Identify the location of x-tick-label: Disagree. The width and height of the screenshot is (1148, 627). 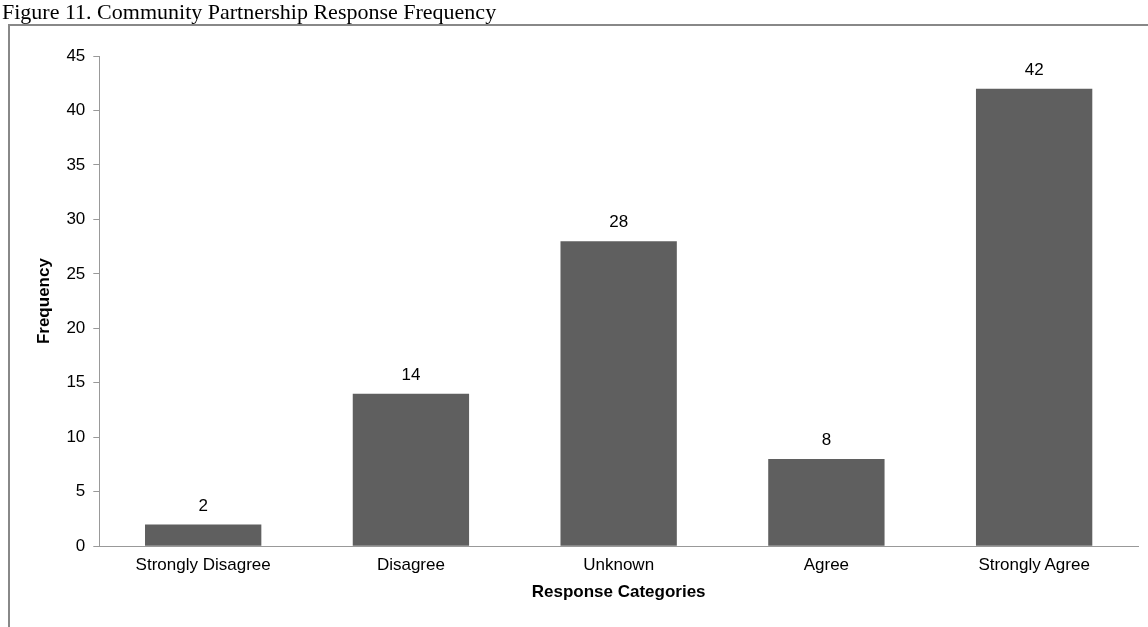
(410, 565).